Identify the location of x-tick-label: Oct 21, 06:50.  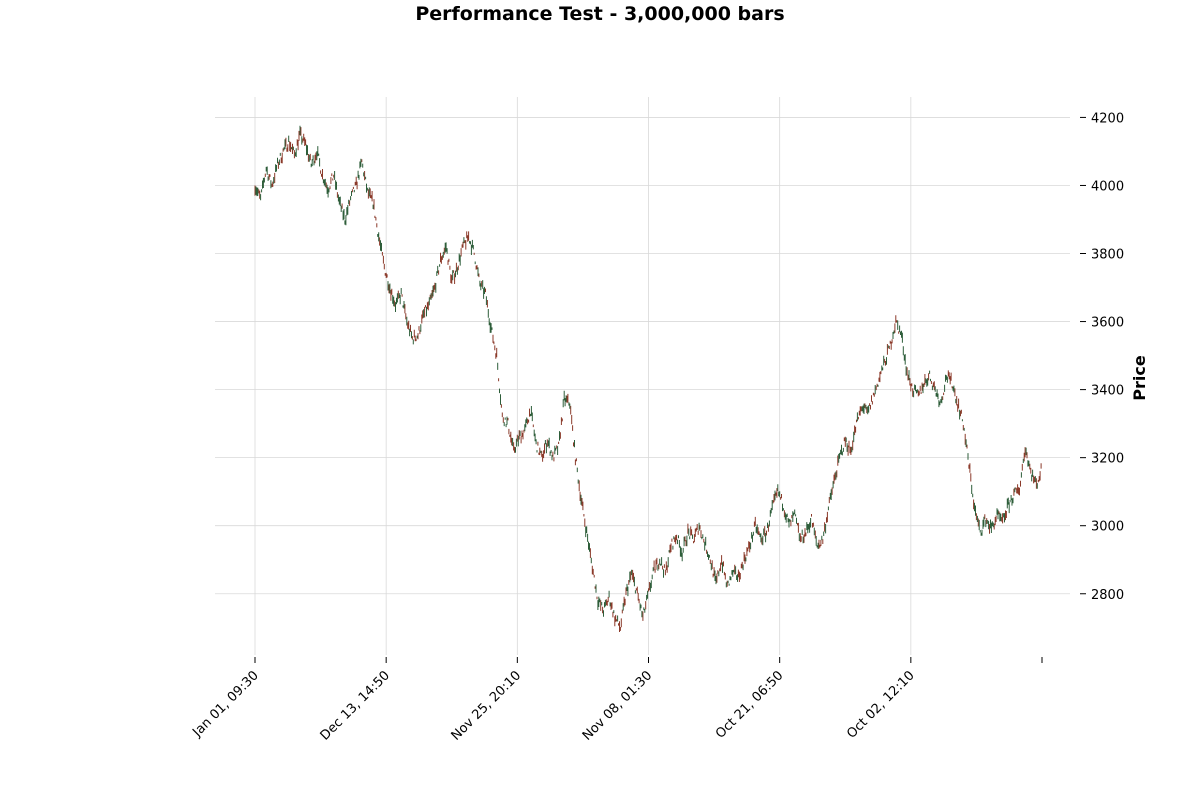
(749, 704).